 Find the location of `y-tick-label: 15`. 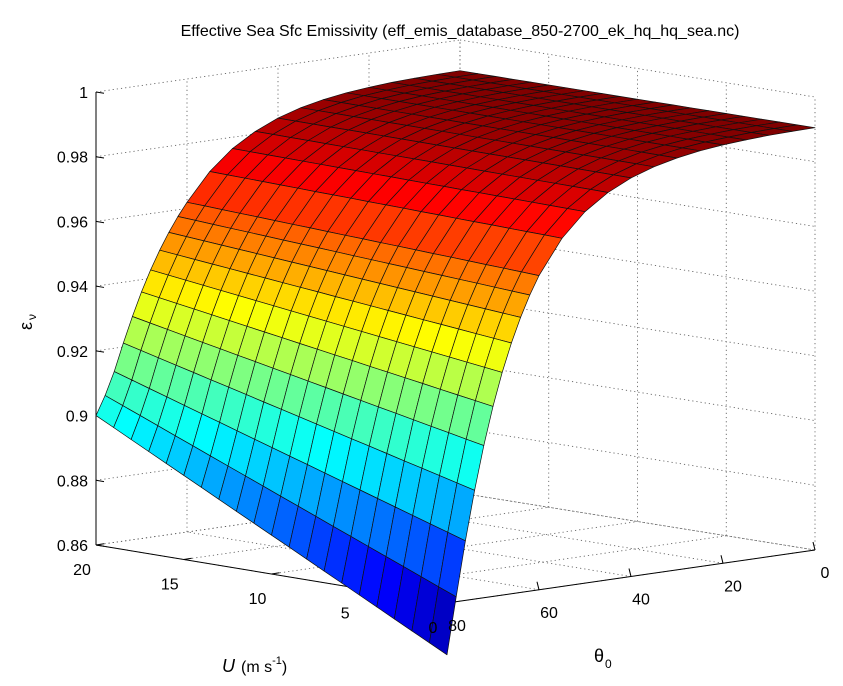

y-tick-label: 15 is located at coordinates (170, 585).